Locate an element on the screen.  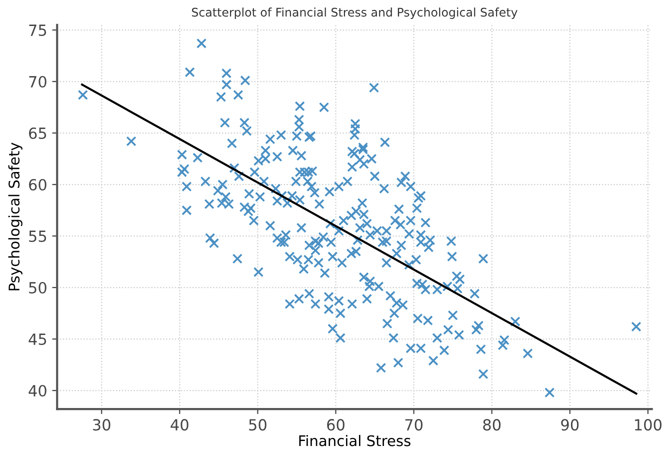
y-tick-label: 60 is located at coordinates (37, 184).